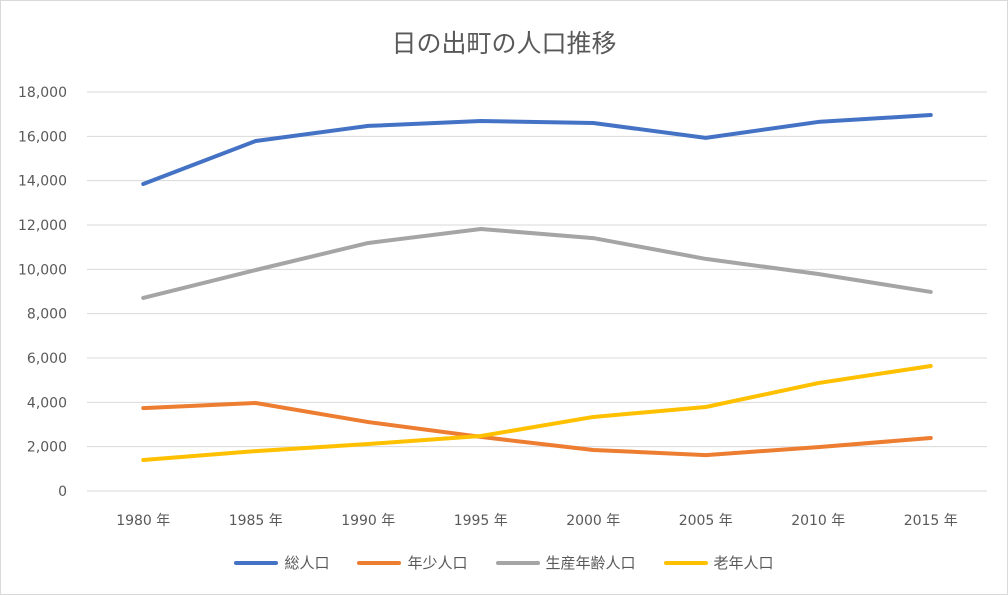  What do you see at coordinates (47, 448) in the screenshot?
I see `y-tick-label: 2,000` at bounding box center [47, 448].